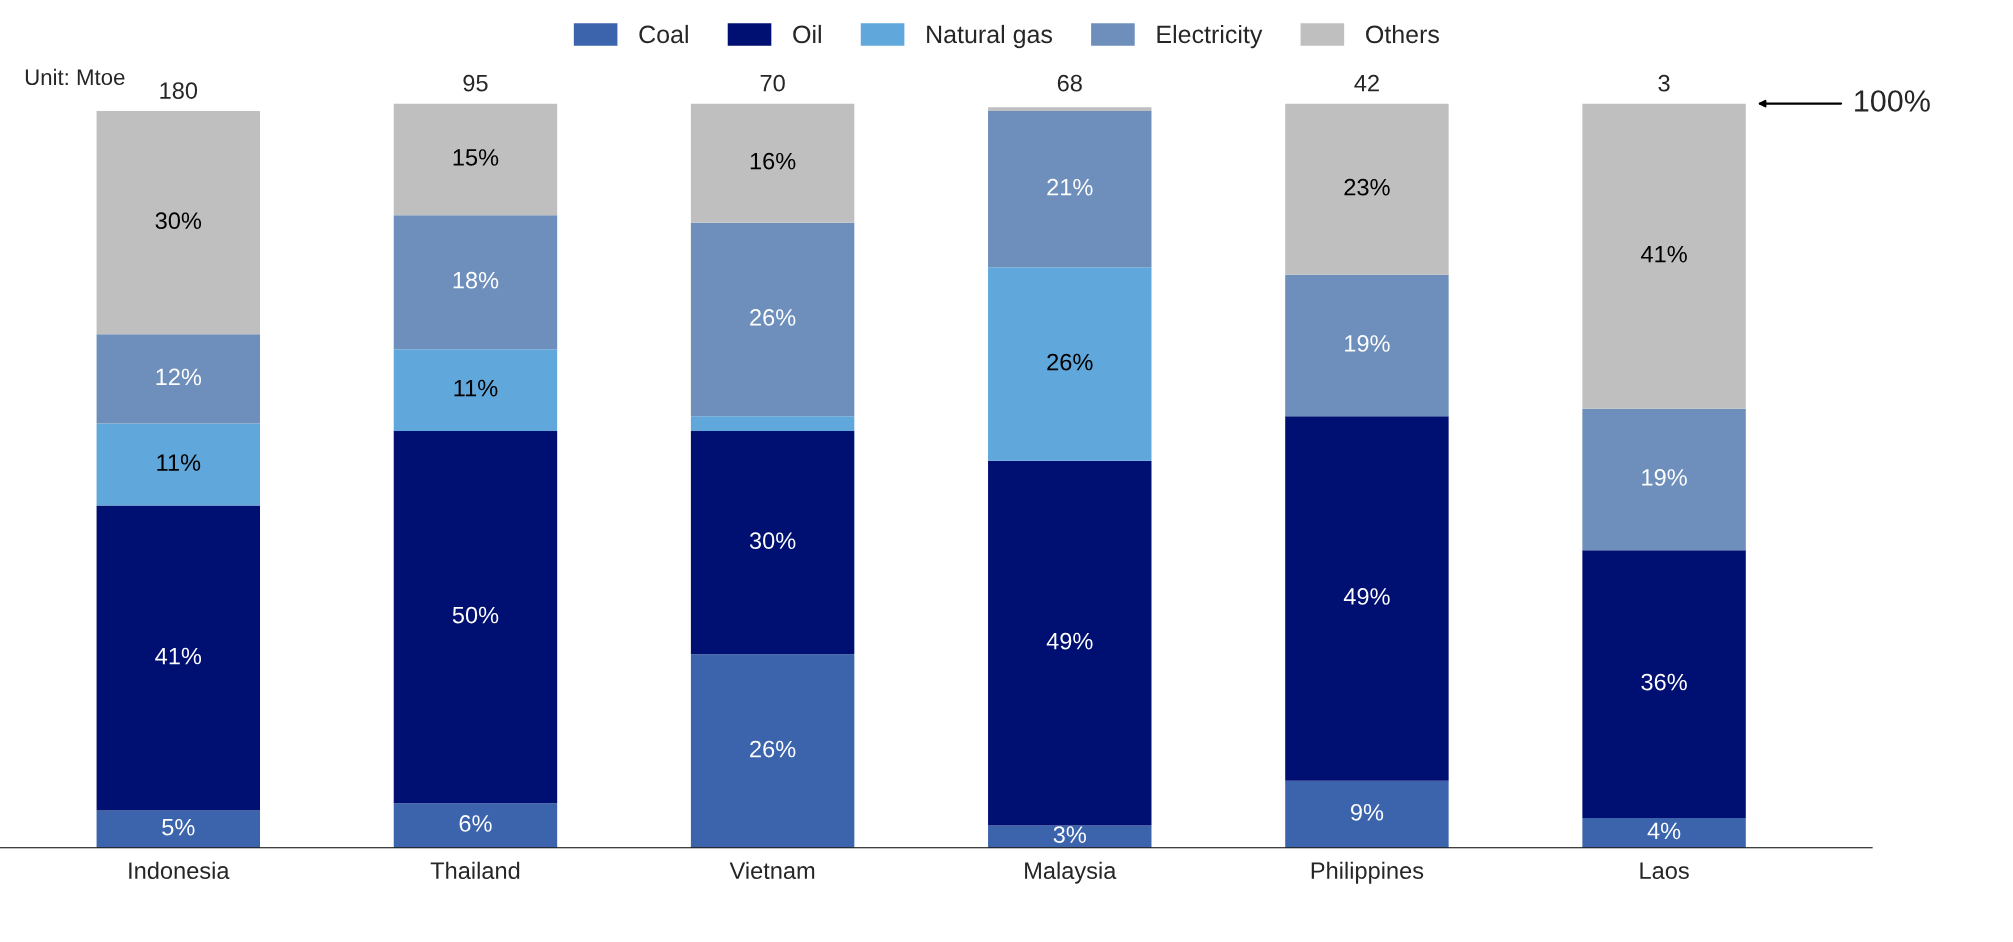  I want to click on data-label: 4%, so click(1664, 831).